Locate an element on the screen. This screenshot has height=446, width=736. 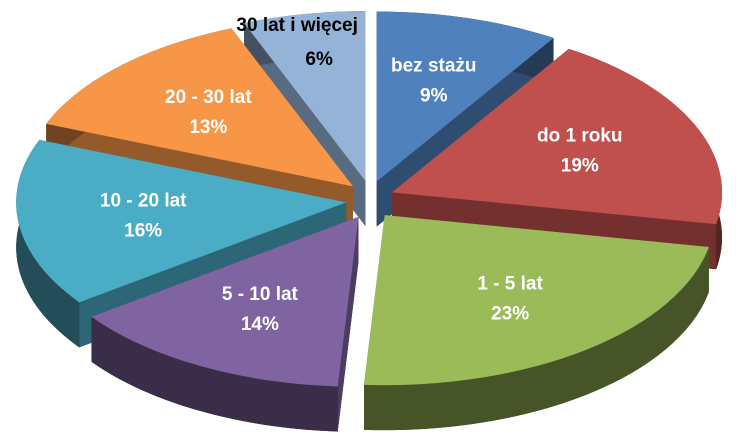
slice-label: do 1 roku is located at coordinates (580, 136).